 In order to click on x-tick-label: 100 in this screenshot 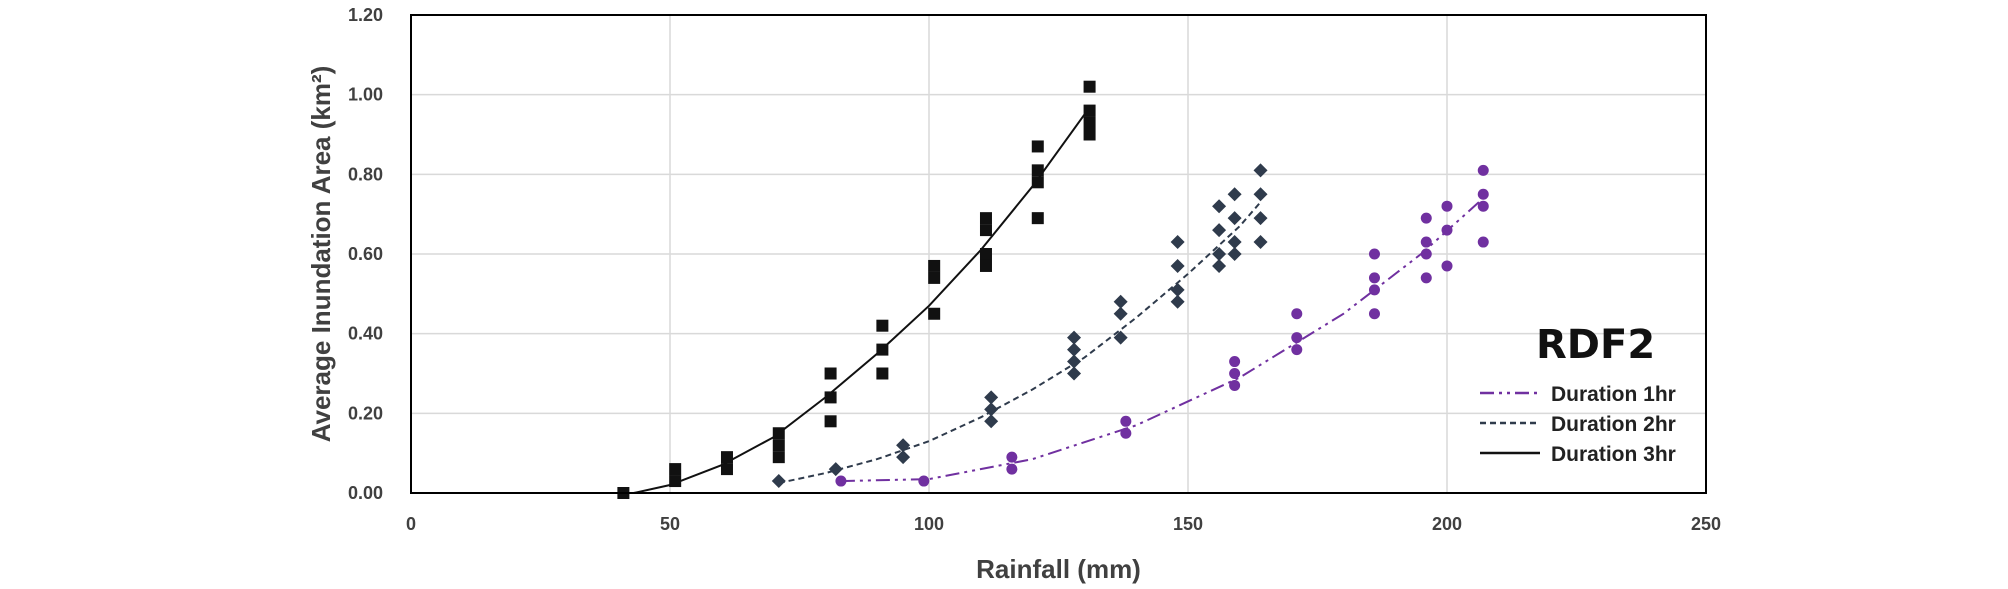, I will do `click(929, 524)`.